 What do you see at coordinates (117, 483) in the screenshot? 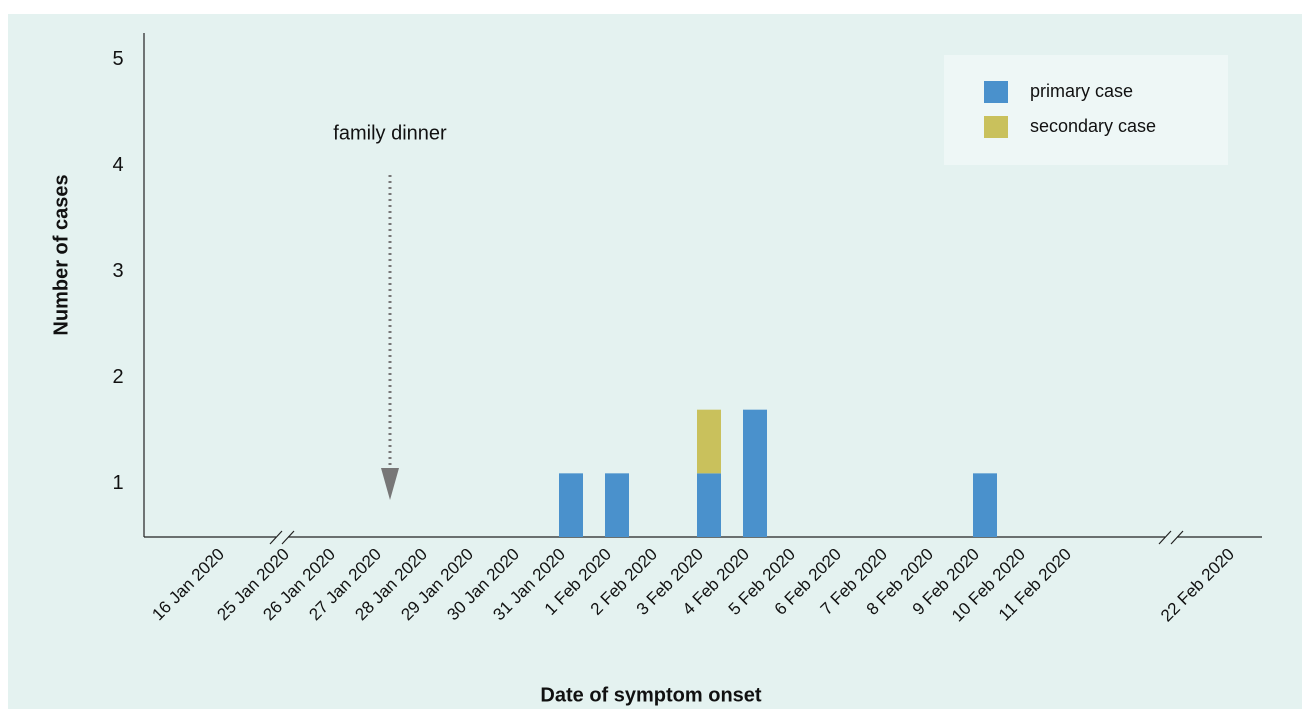
I see `y-tick-label: 1` at bounding box center [117, 483].